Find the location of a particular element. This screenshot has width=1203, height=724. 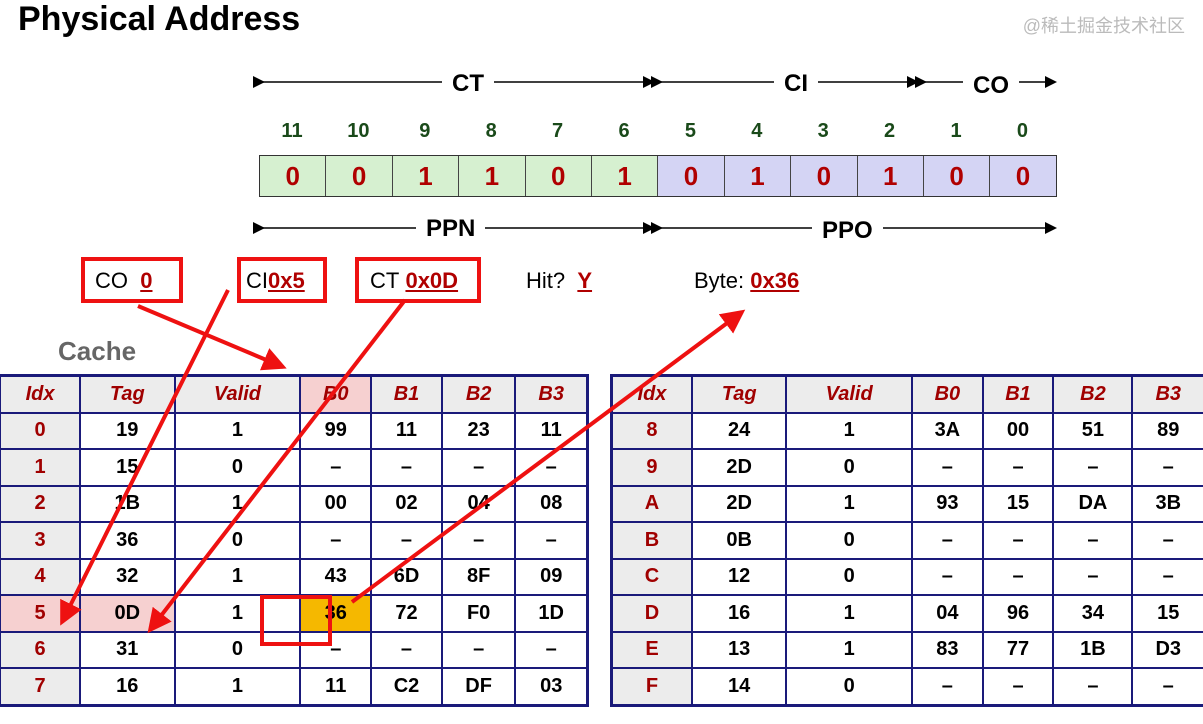

table-cell: 19 is located at coordinates (127, 430).